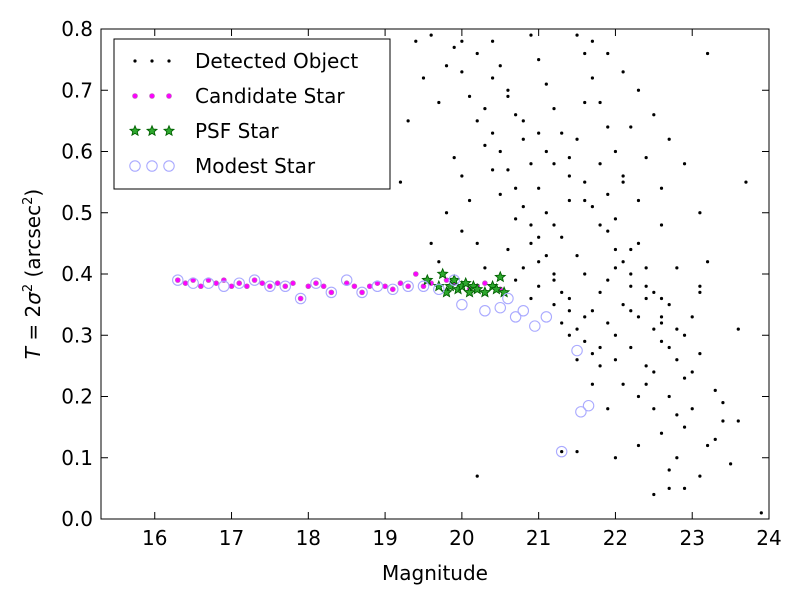 This screenshot has height=604, width=800. What do you see at coordinates (169, 61) in the screenshot?
I see `legend-marker-detected-object` at bounding box center [169, 61].